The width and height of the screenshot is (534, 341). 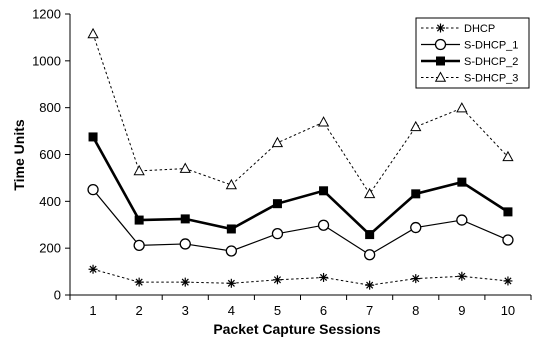 What do you see at coordinates (323, 310) in the screenshot?
I see `x-tick-label: 6` at bounding box center [323, 310].